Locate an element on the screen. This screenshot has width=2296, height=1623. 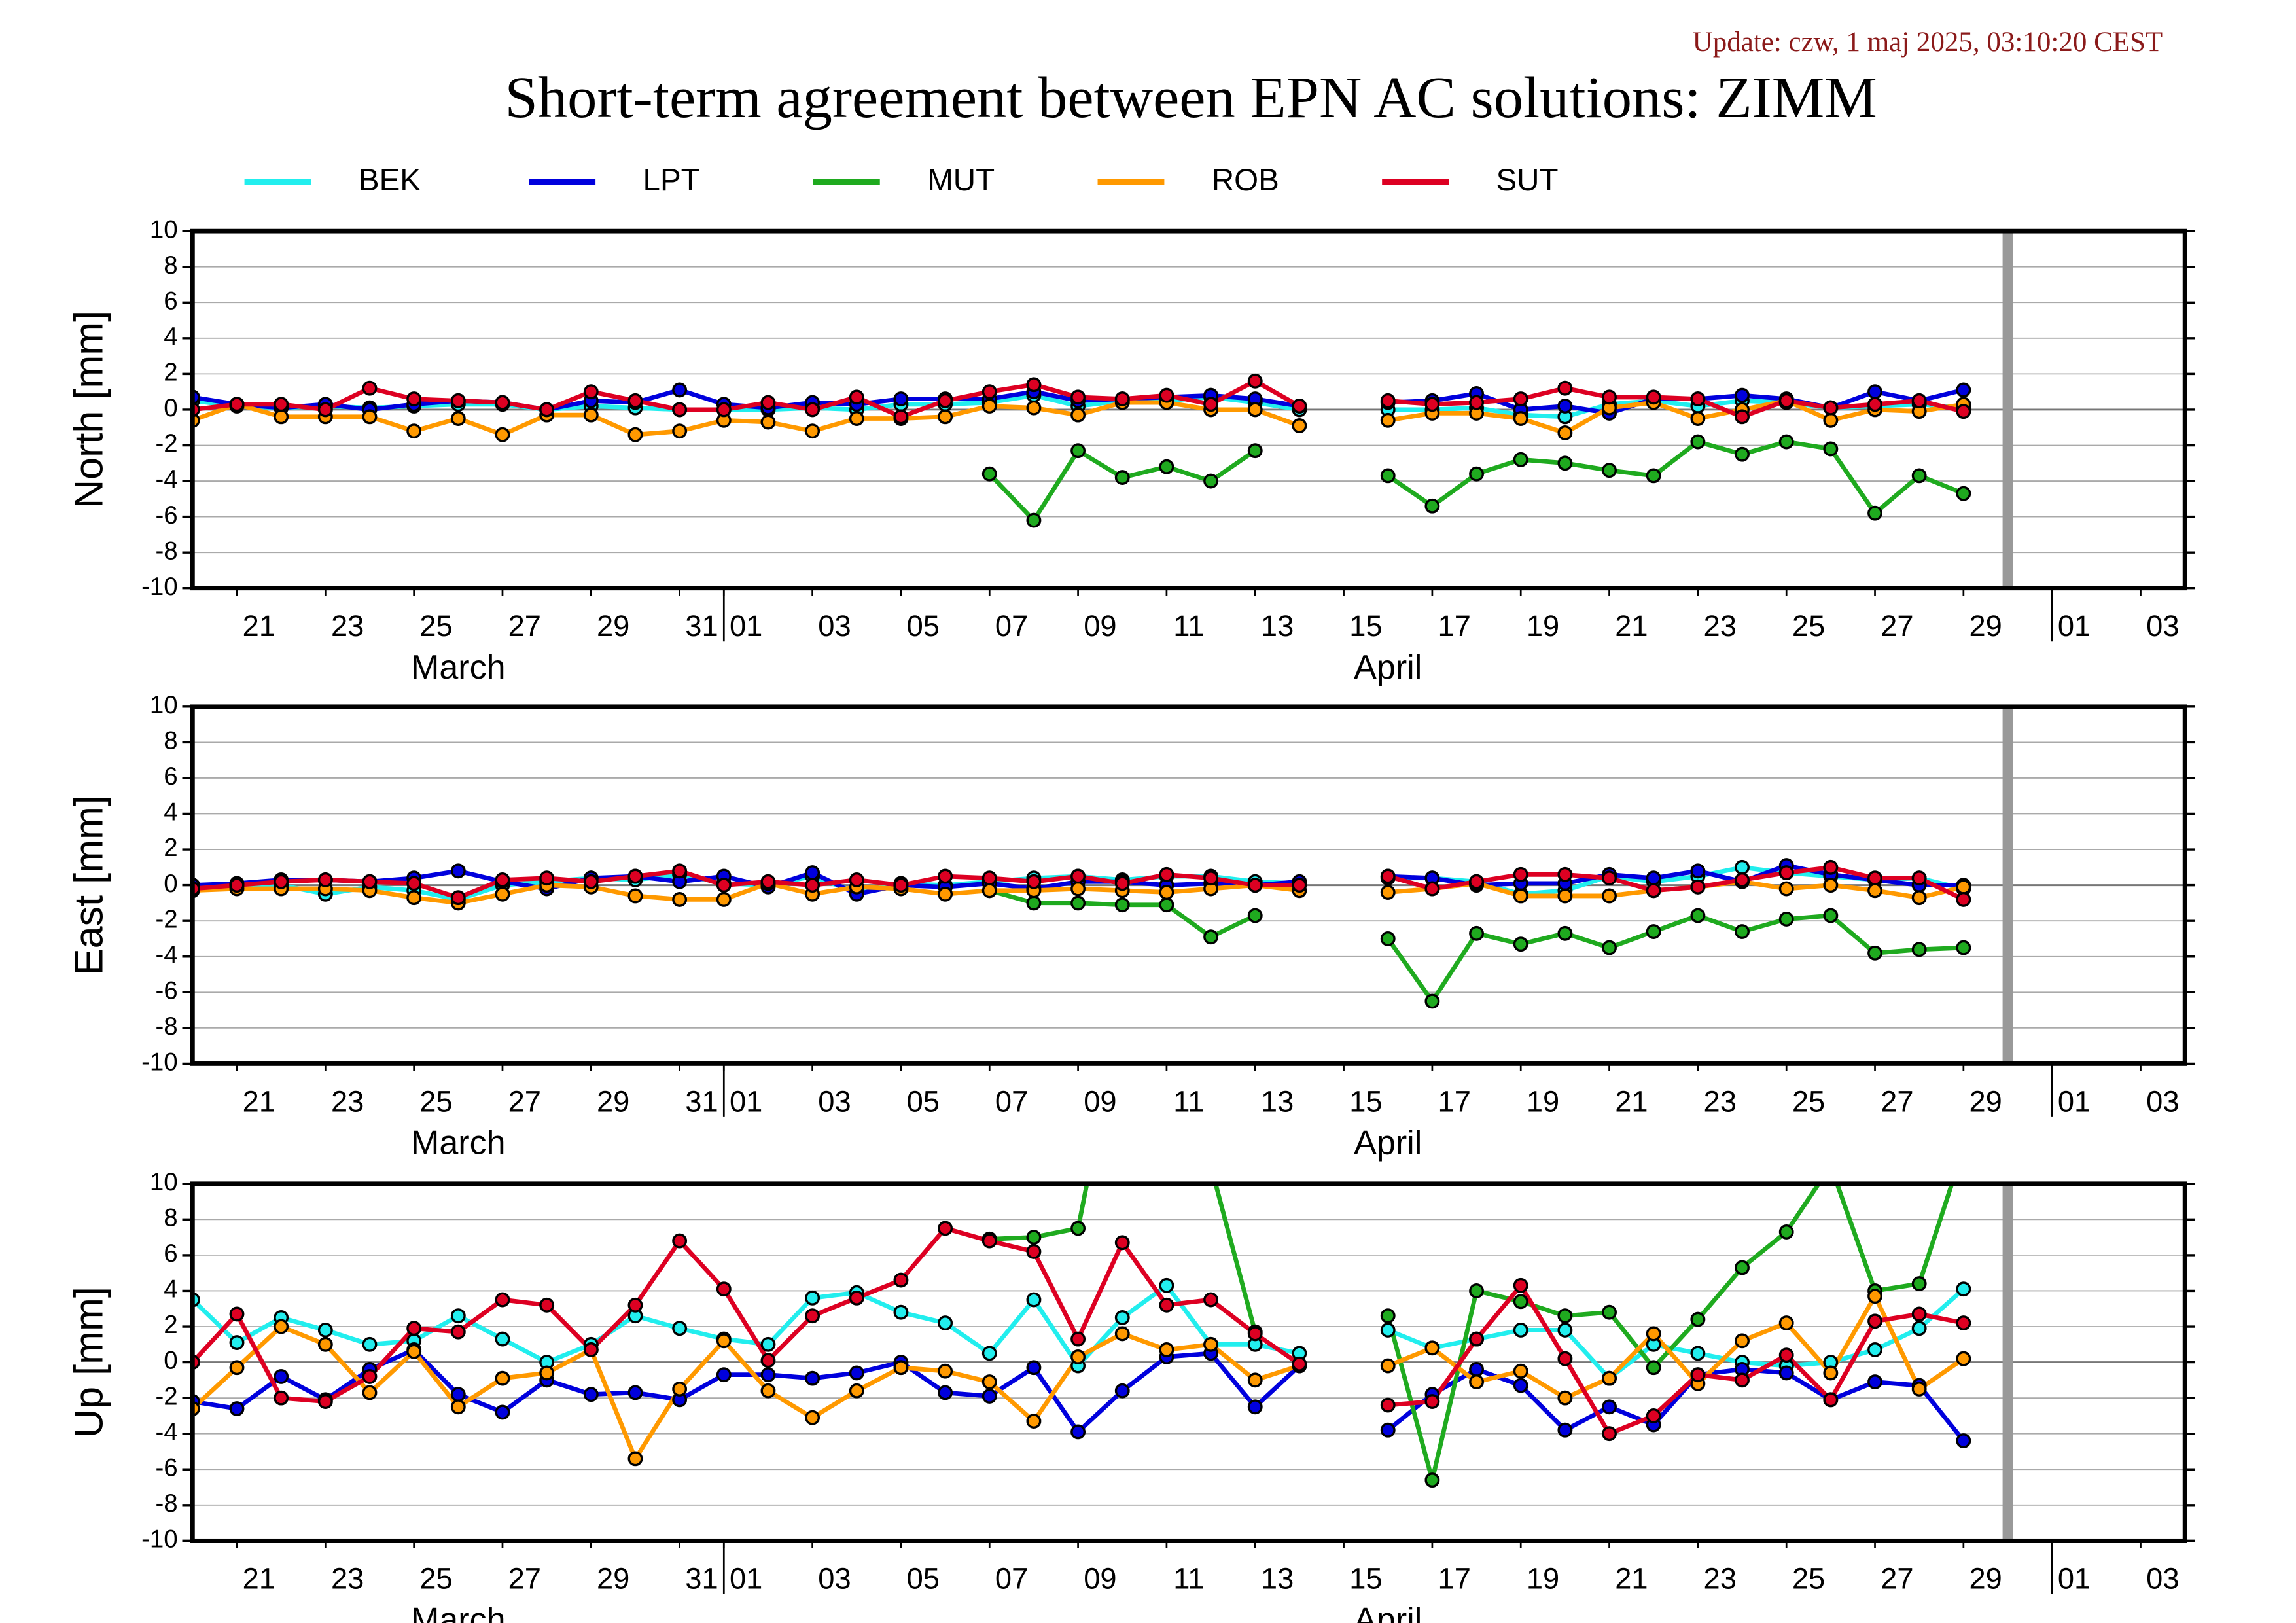
legend-label: BEK is located at coordinates (390, 180).